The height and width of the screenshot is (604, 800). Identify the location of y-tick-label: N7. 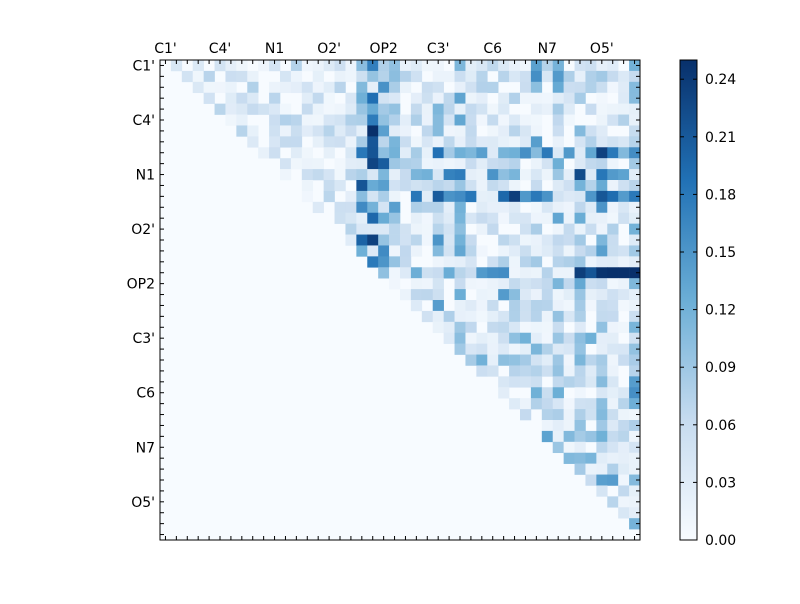
(145, 448).